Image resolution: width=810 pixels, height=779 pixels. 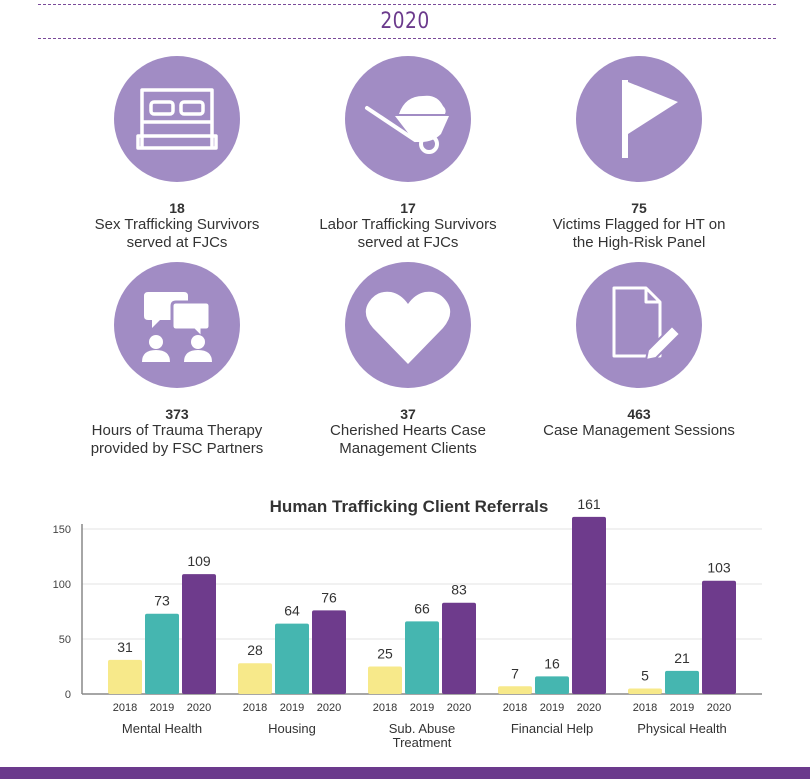 I want to click on y-tick-label: 150, so click(x=62, y=530).